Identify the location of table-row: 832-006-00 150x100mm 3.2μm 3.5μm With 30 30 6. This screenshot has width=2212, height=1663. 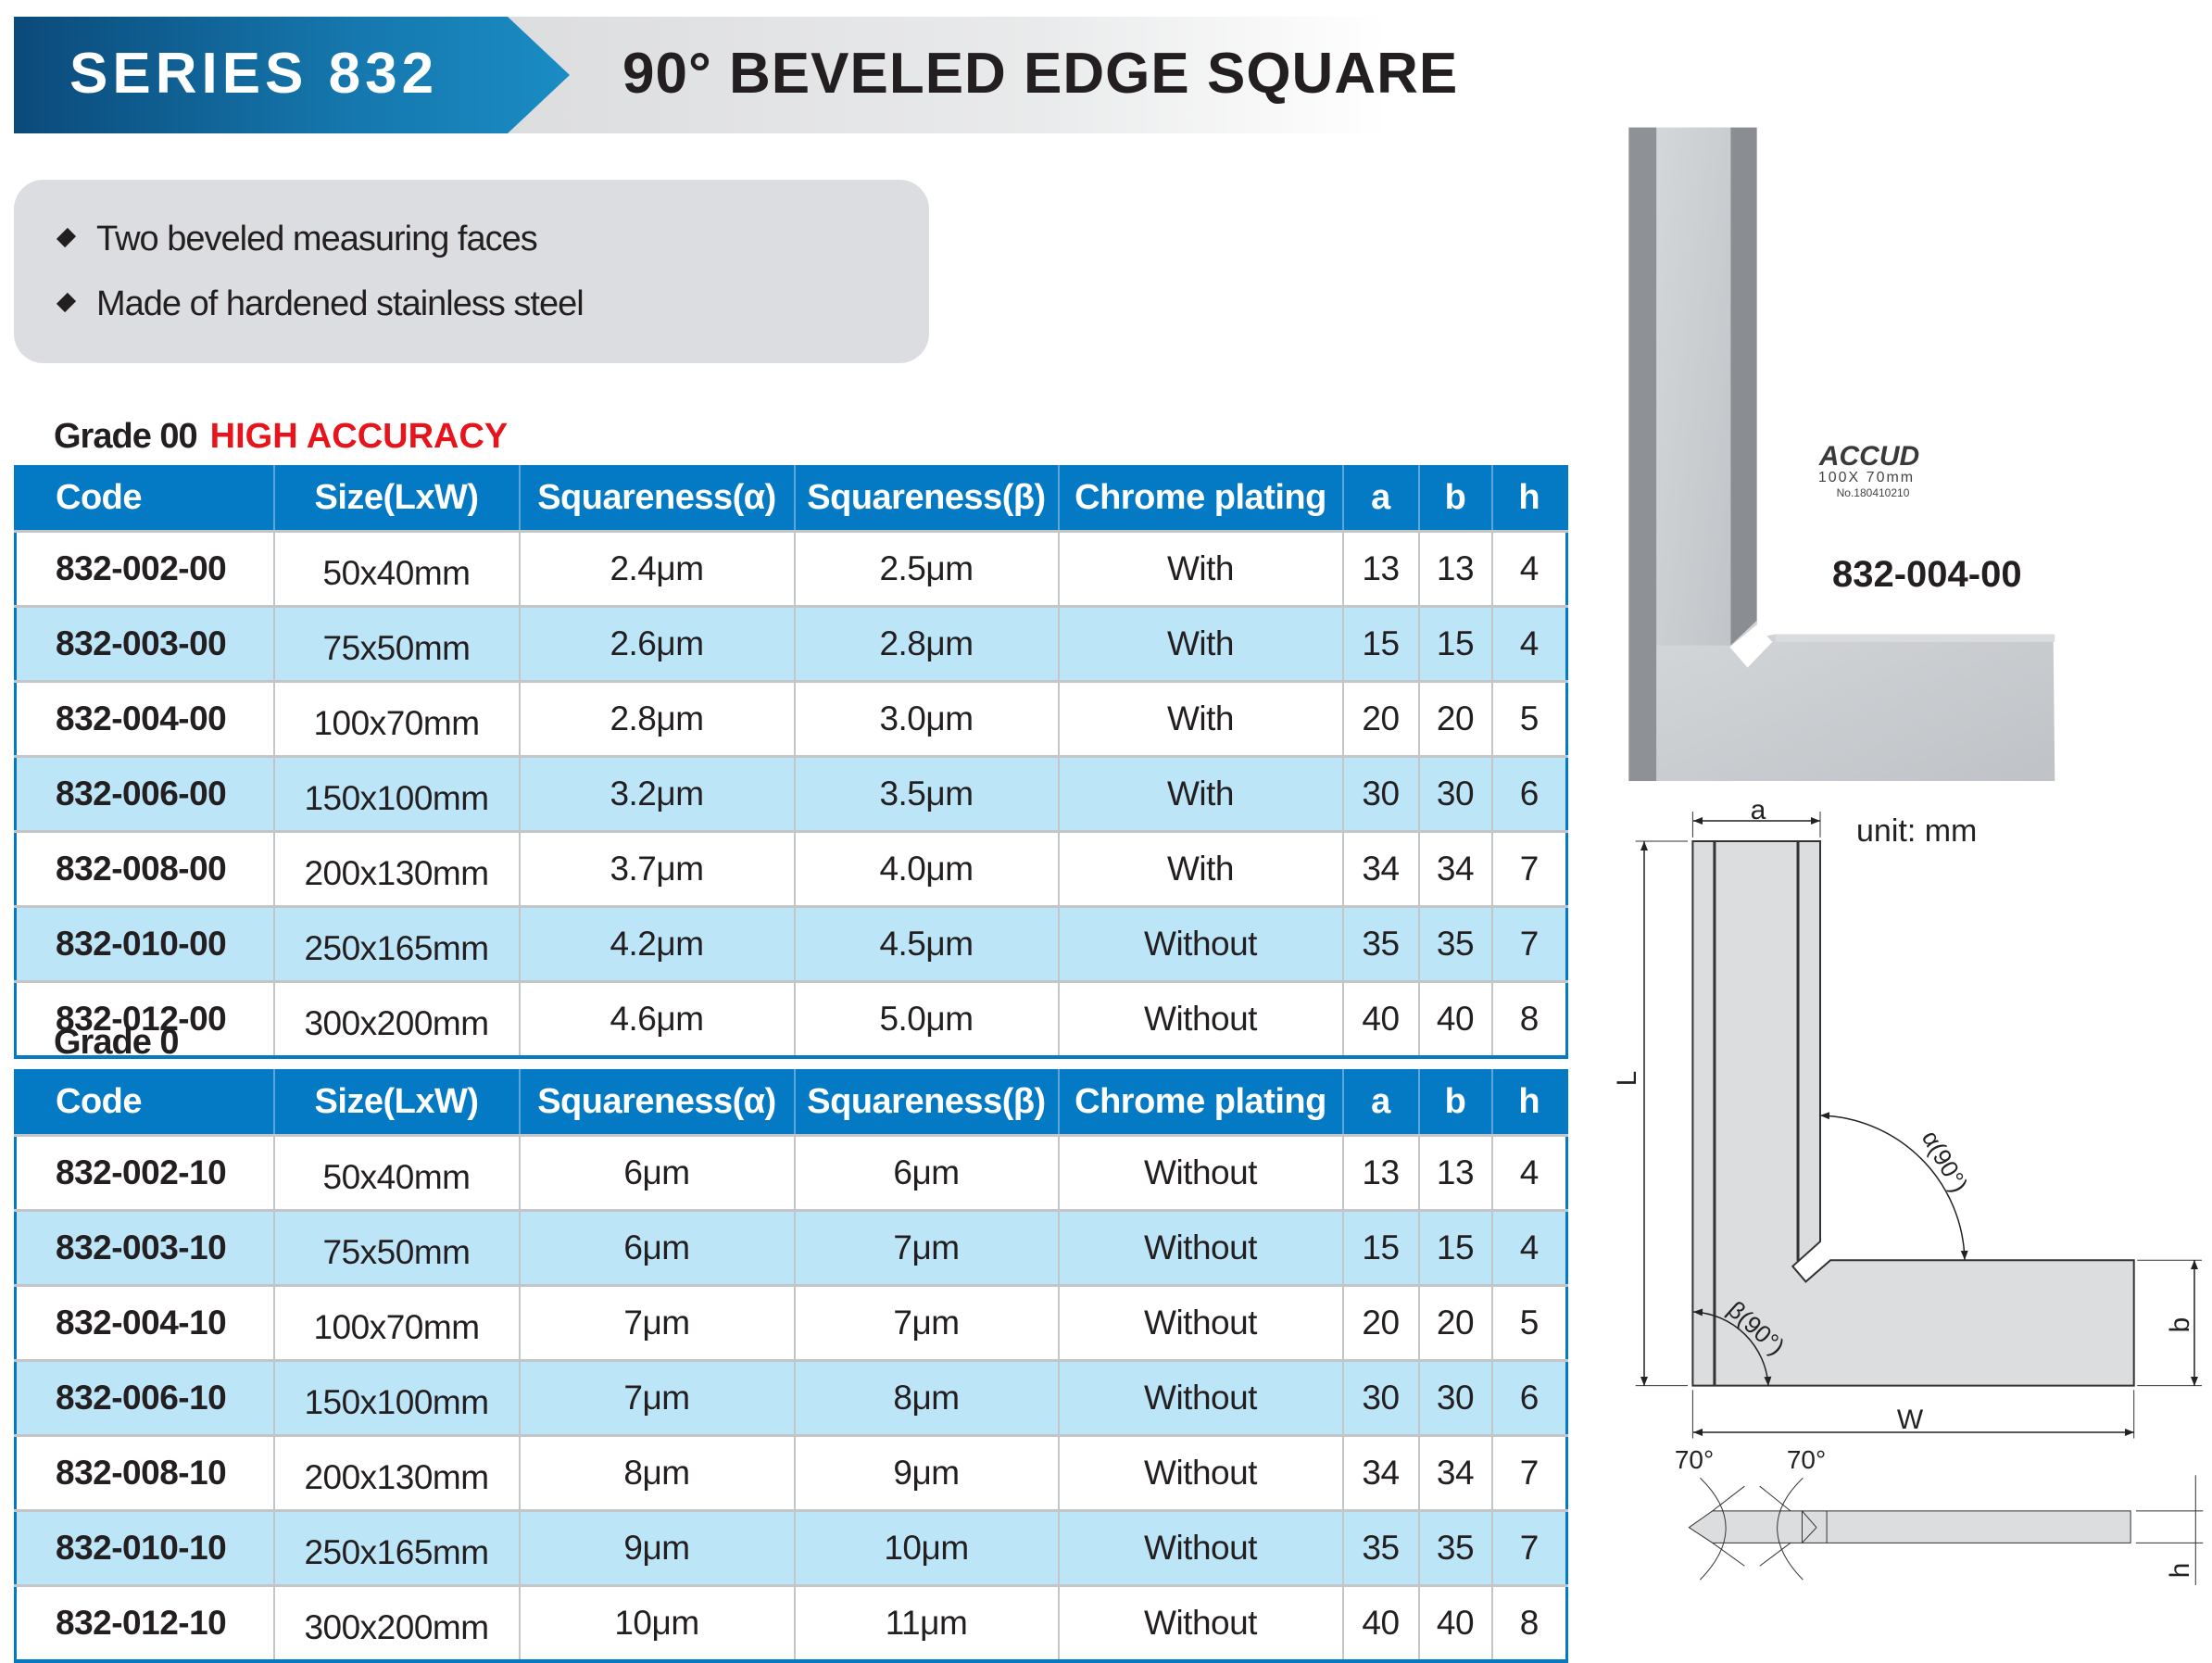
(791, 793).